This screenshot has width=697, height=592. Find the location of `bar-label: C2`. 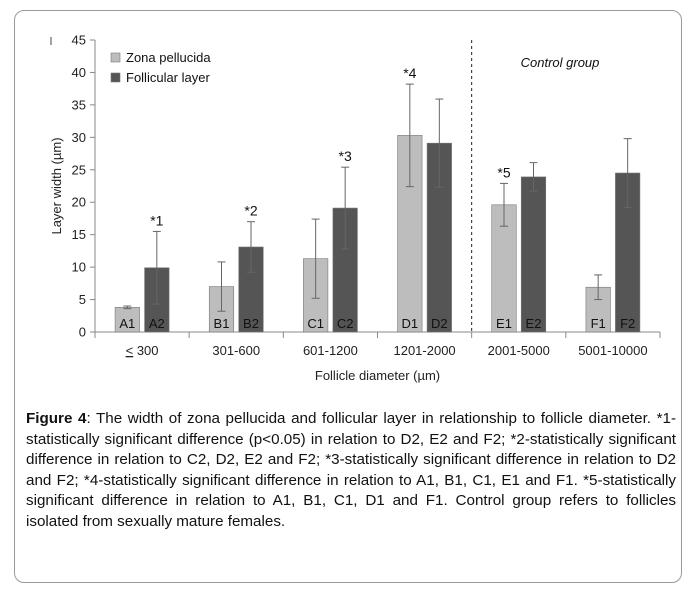

bar-label: C2 is located at coordinates (345, 323).